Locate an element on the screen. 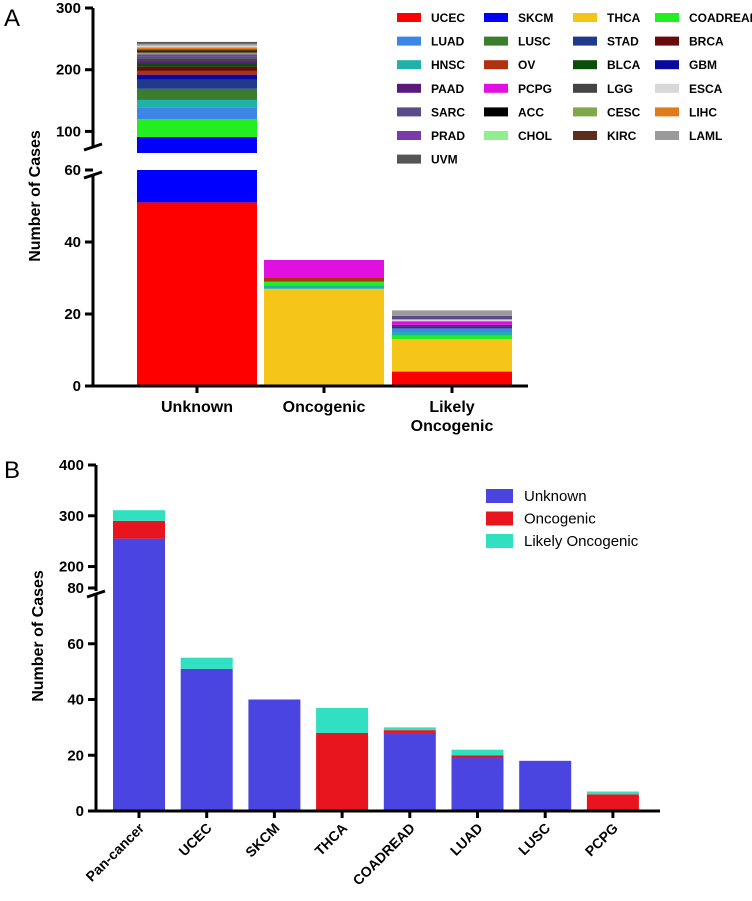 This screenshot has height=901, width=752. x-tick-label: COADREAD is located at coordinates (383, 854).